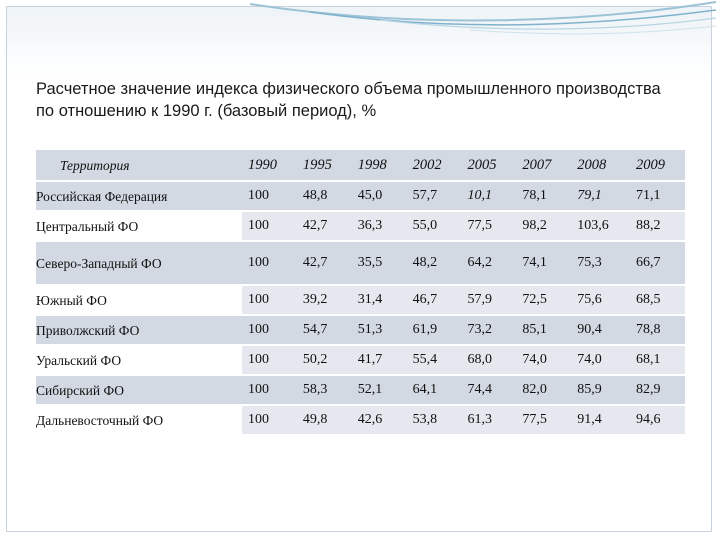 The width and height of the screenshot is (720, 540). What do you see at coordinates (139, 300) in the screenshot?
I see `territory-name: Южный ФО` at bounding box center [139, 300].